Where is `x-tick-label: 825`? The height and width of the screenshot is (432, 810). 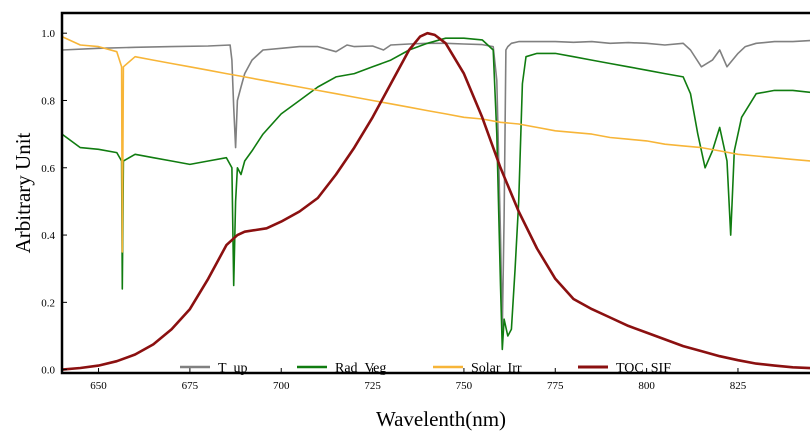 x-tick-label: 825 is located at coordinates (738, 386).